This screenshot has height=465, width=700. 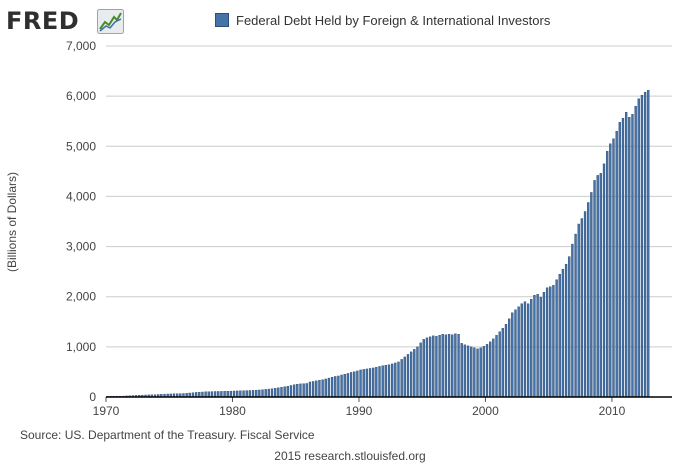 What do you see at coordinates (81, 297) in the screenshot?
I see `y-tick-label: 2,000` at bounding box center [81, 297].